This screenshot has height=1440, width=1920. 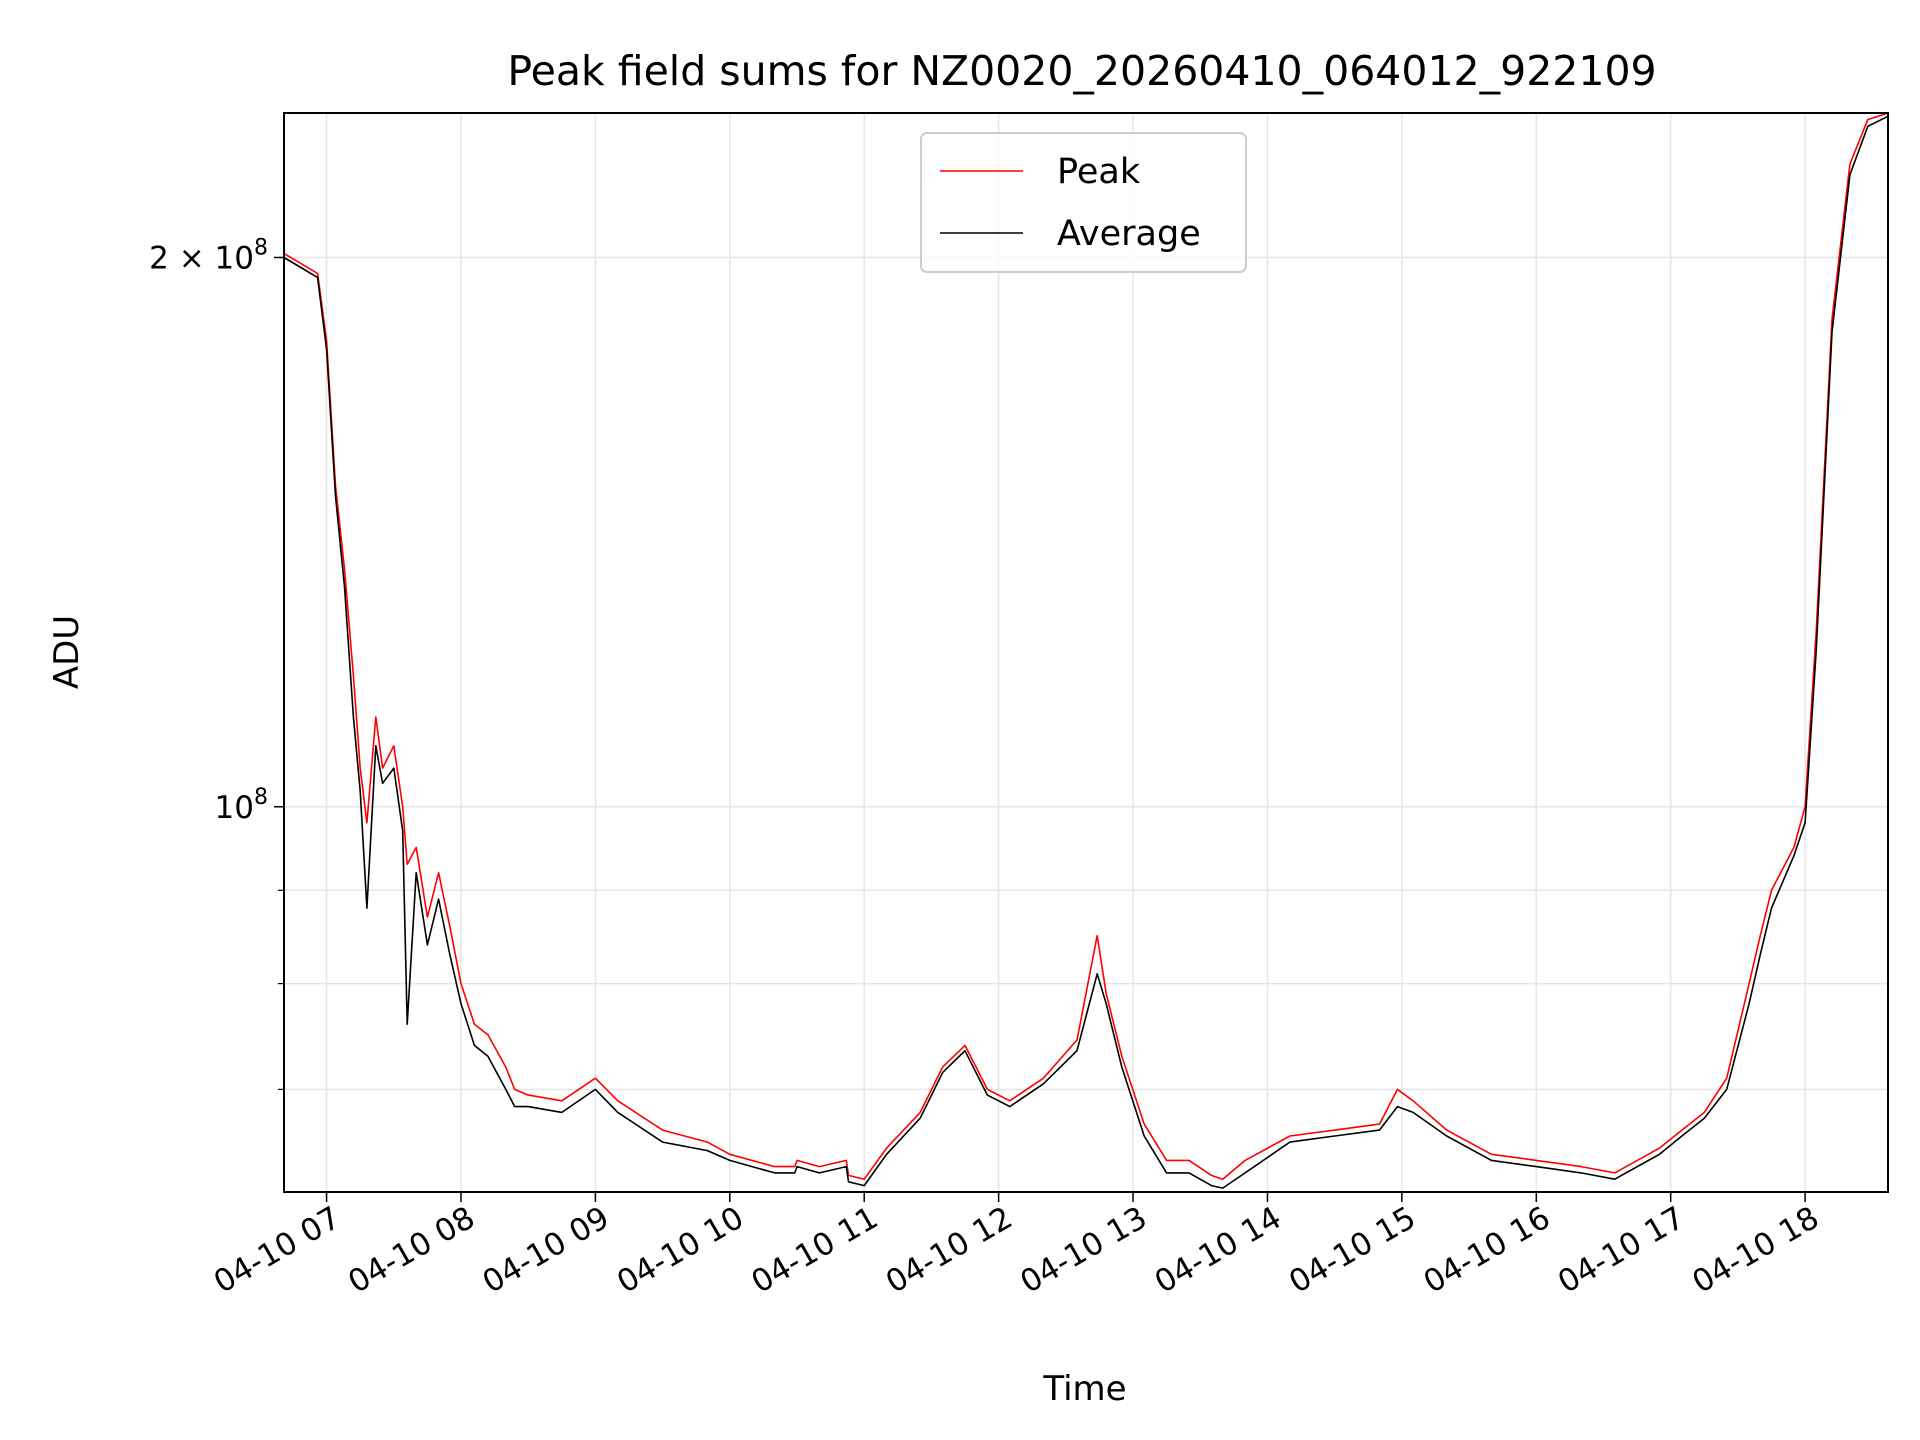 I want to click on y-tick-label: 108, so click(x=241, y=805).